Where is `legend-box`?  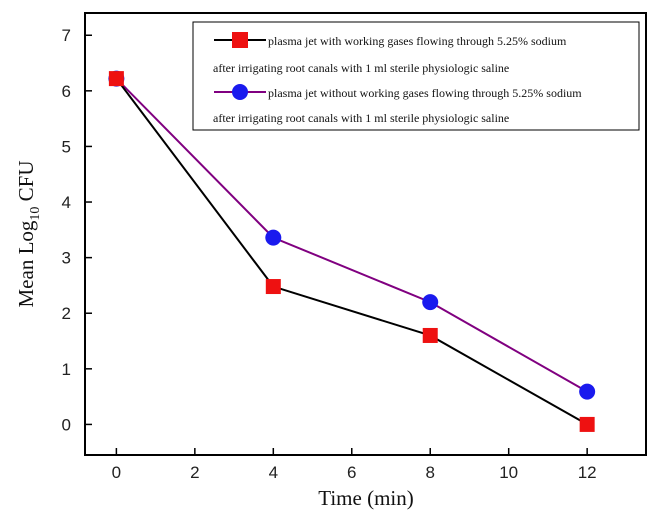 legend-box is located at coordinates (416, 76).